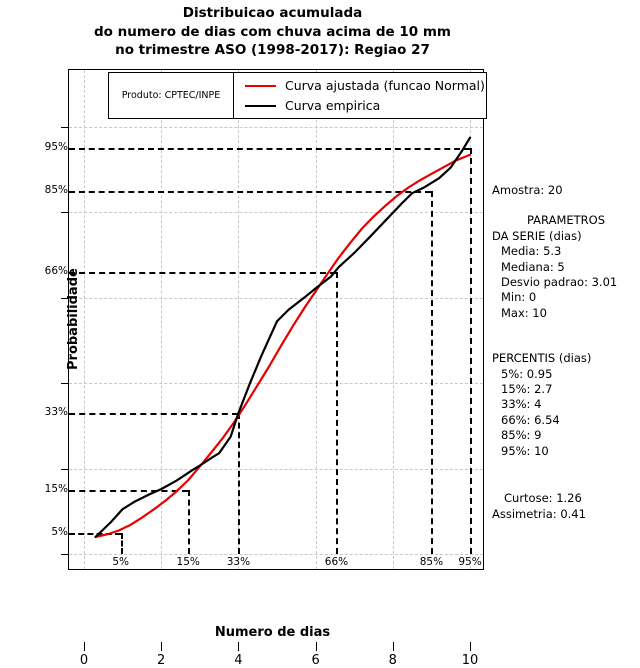 This screenshot has width=640, height=668. I want to click on x-axis-label: 0, so click(84, 660).